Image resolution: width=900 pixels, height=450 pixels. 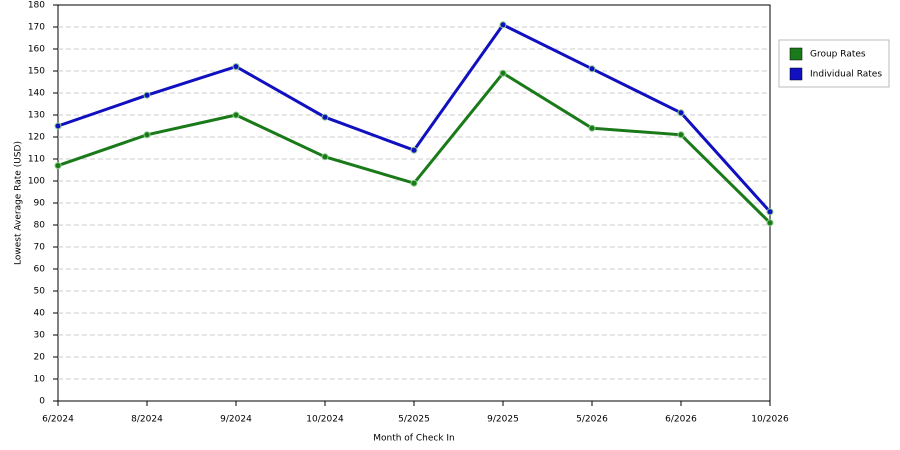 What do you see at coordinates (36, 28) in the screenshot?
I see `y-tick-label: 170` at bounding box center [36, 28].